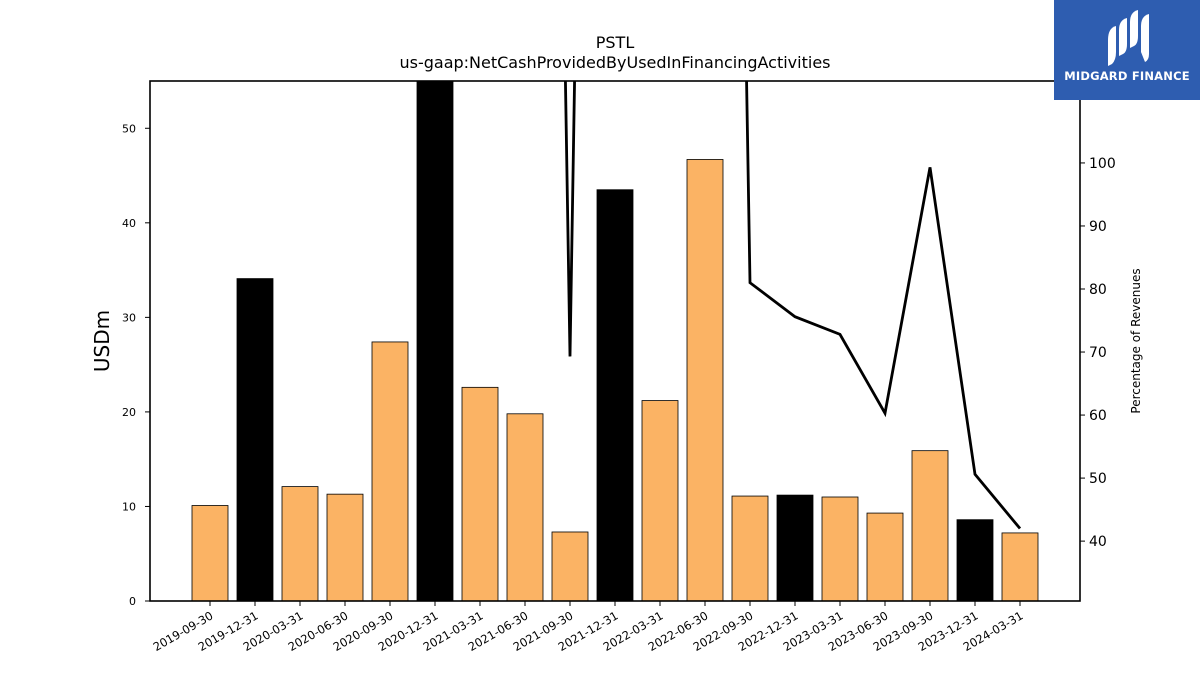 This screenshot has width=1200, height=675. Describe the element at coordinates (1098, 542) in the screenshot. I see `y2-tick-label: 40` at that location.